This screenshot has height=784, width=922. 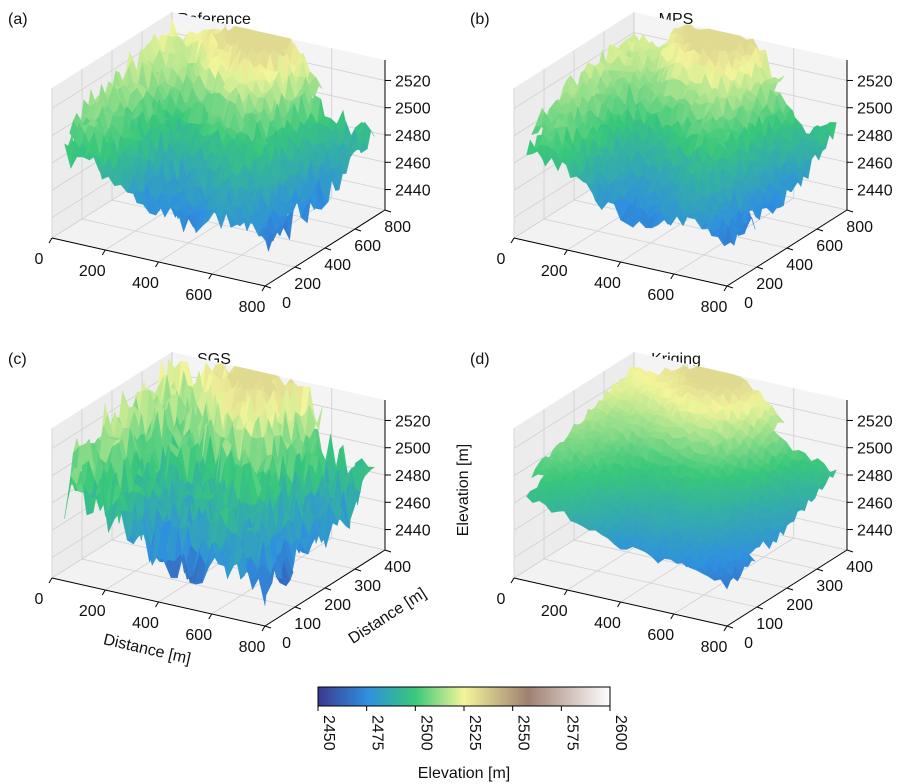 What do you see at coordinates (377, 733) in the screenshot?
I see `colorbar-tick-label: 2475` at bounding box center [377, 733].